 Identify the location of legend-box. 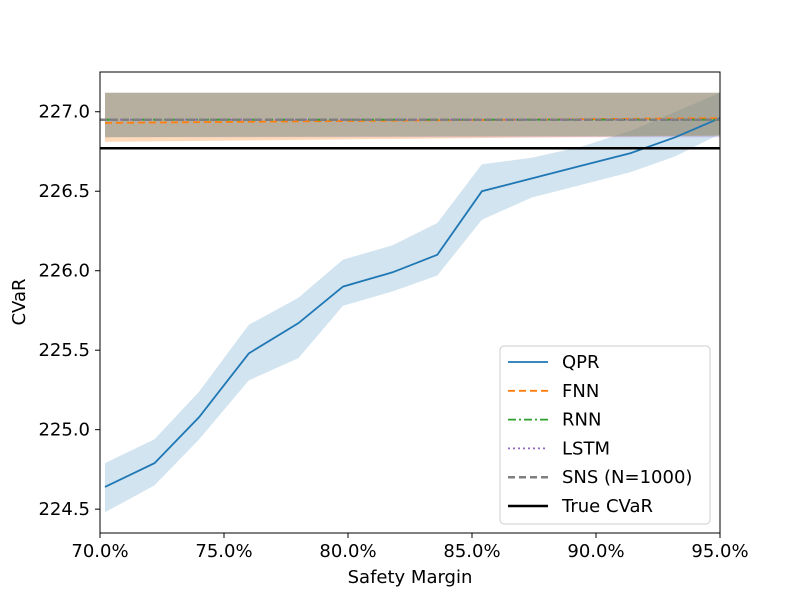
(605, 435).